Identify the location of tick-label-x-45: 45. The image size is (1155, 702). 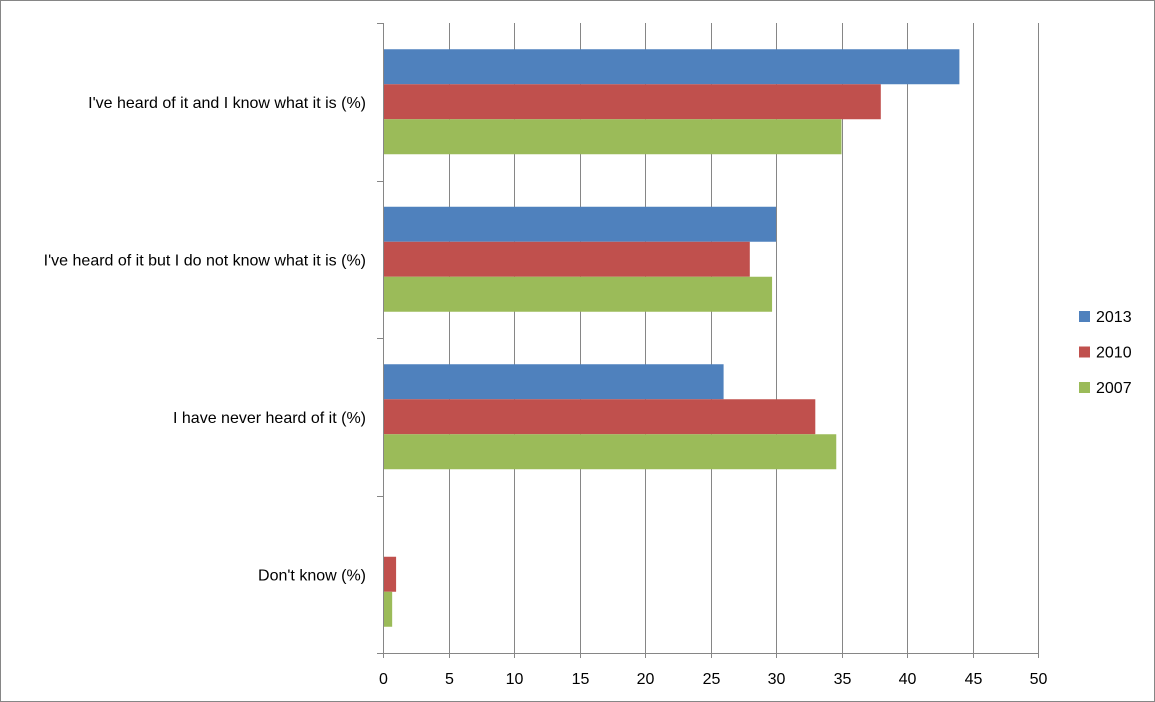
(974, 679).